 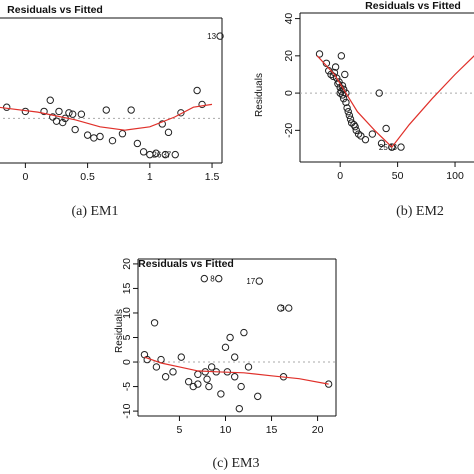 What do you see at coordinates (455, 176) in the screenshot?
I see `x-tick-label: 100` at bounding box center [455, 176].